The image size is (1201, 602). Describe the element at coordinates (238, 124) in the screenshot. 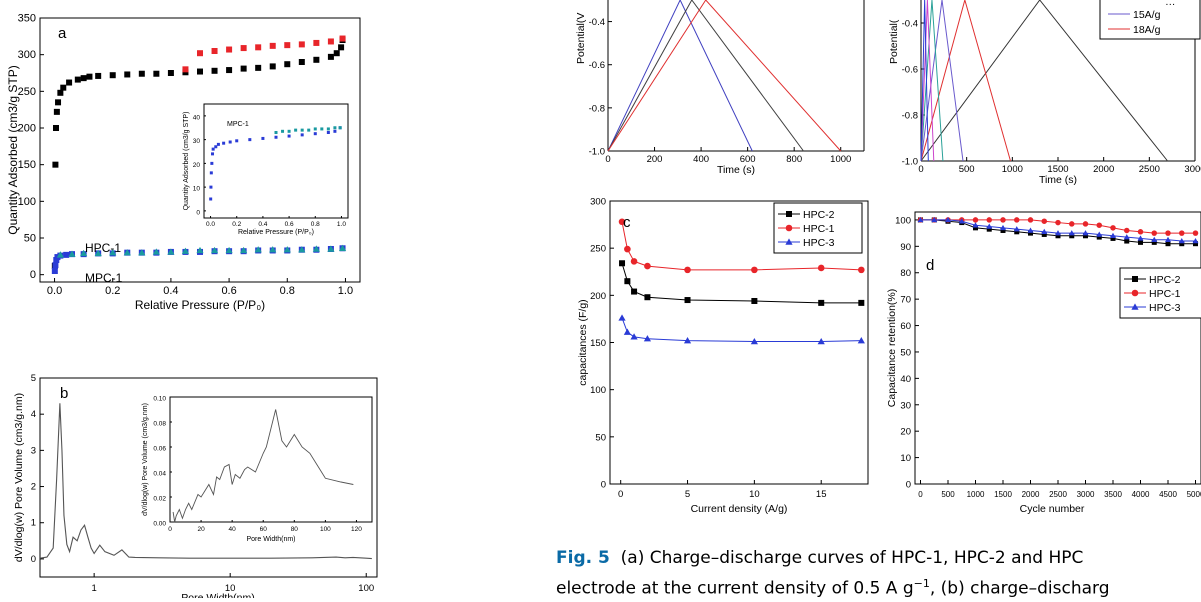

I see `inset-series-label: MPC-1` at that location.